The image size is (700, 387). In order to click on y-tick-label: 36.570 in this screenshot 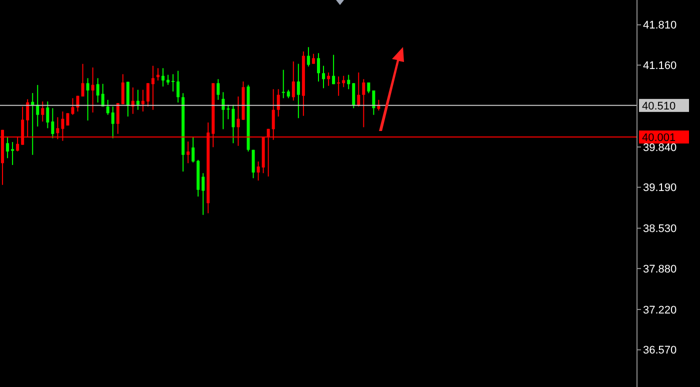, I will do `click(660, 350)`.